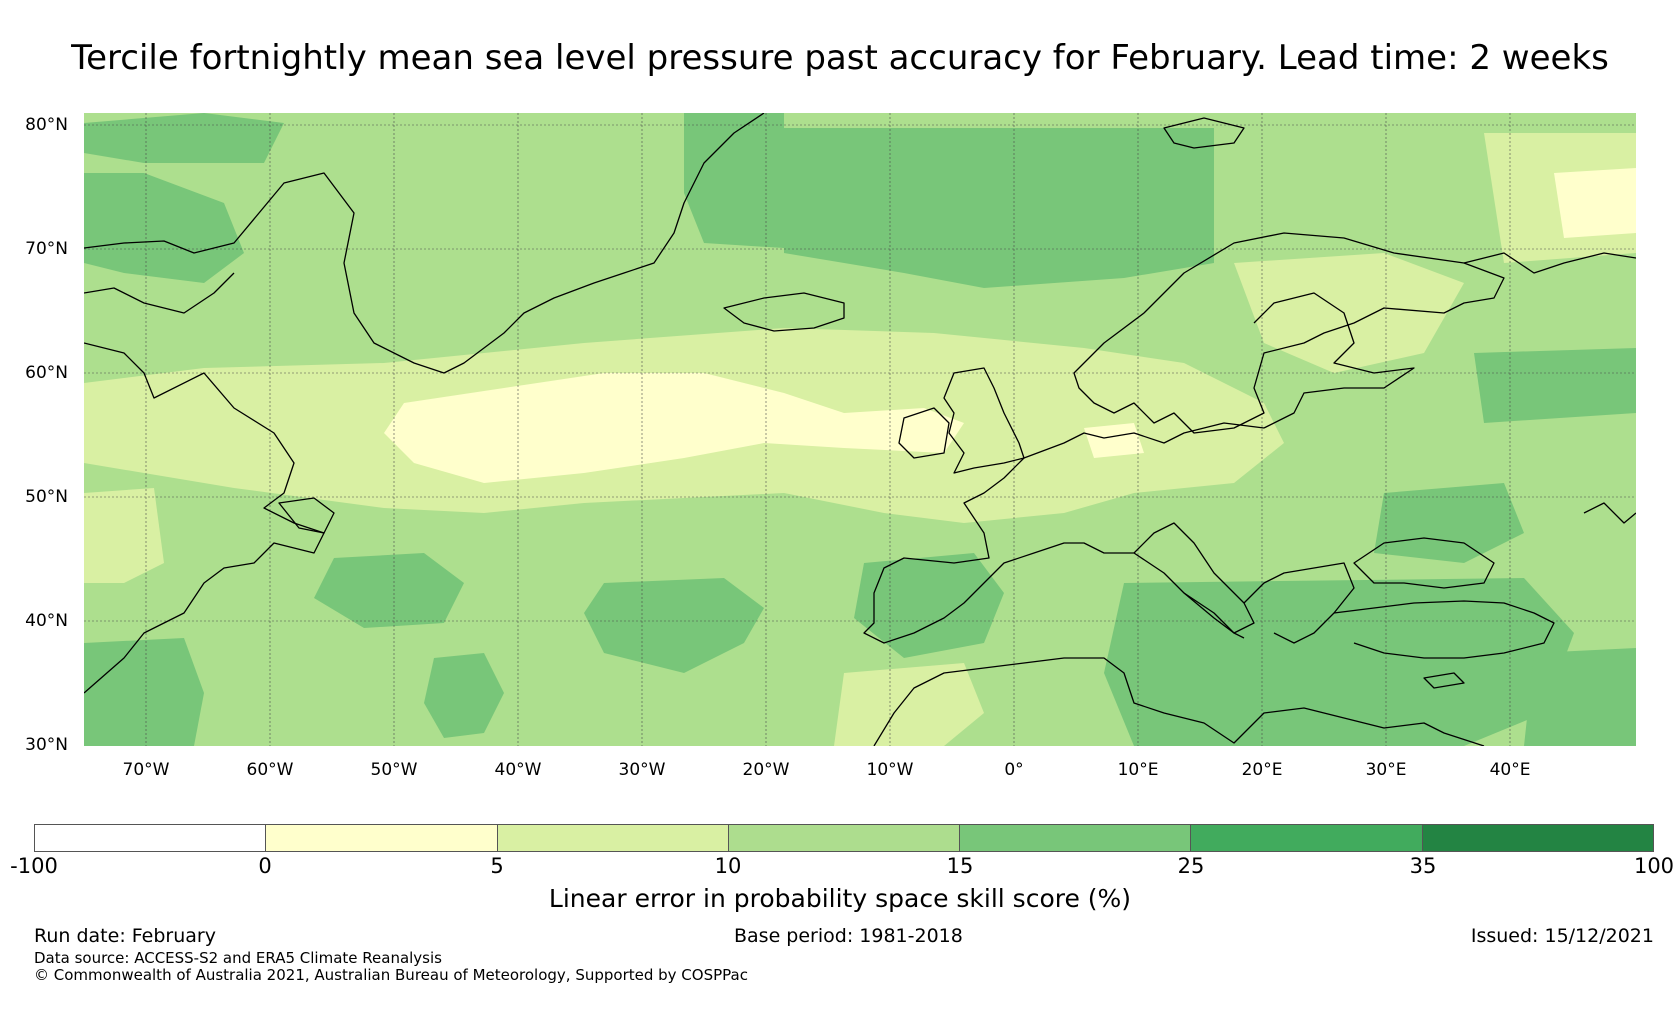  What do you see at coordinates (1014, 770) in the screenshot?
I see `lon-label-0: 0°` at bounding box center [1014, 770].